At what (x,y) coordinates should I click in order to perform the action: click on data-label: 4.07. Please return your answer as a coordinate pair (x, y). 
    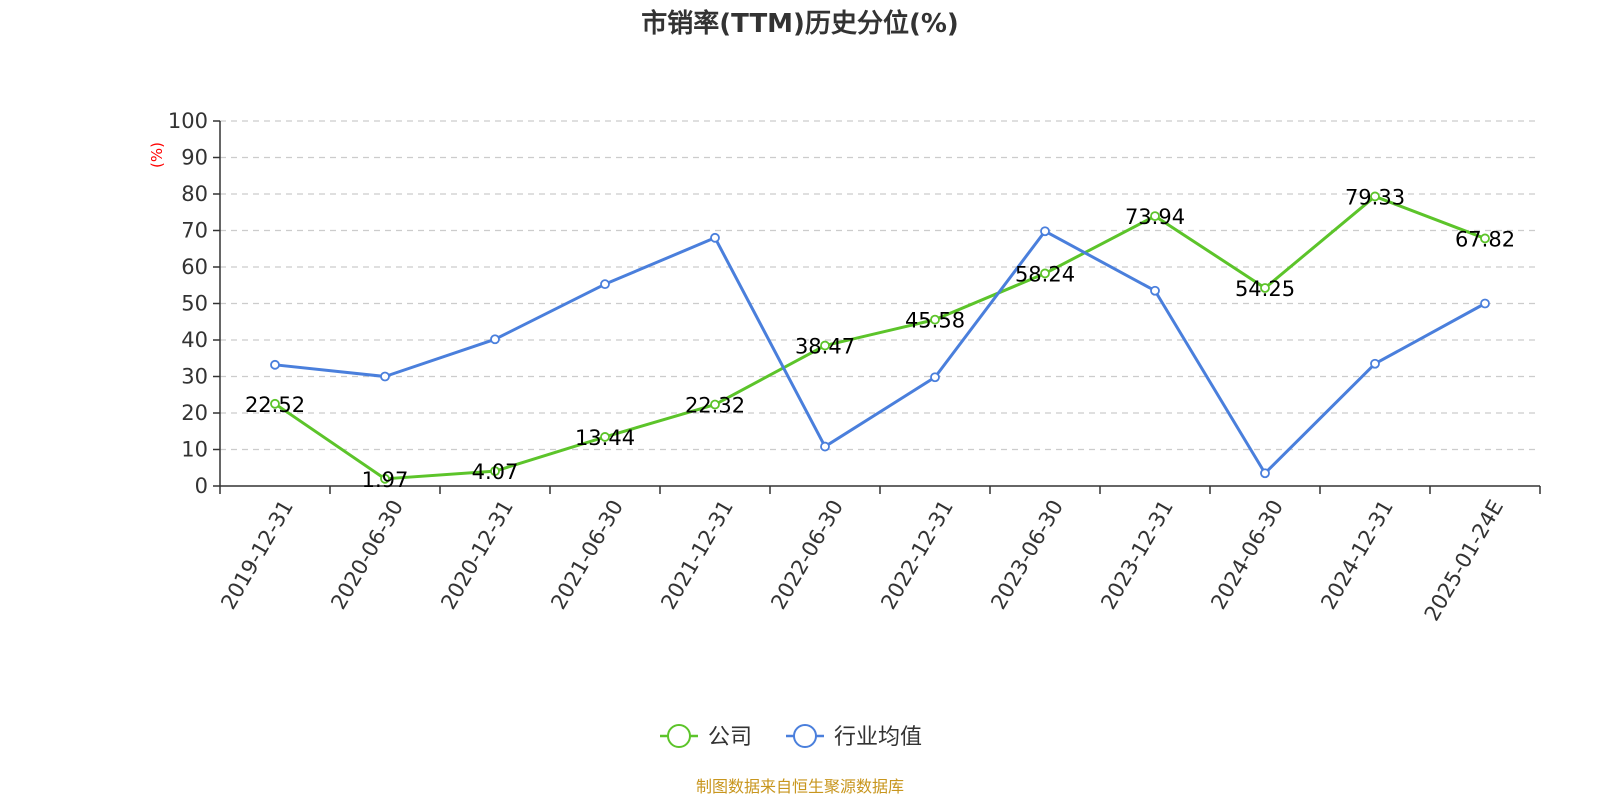
    Looking at the image, I should click on (495, 472).